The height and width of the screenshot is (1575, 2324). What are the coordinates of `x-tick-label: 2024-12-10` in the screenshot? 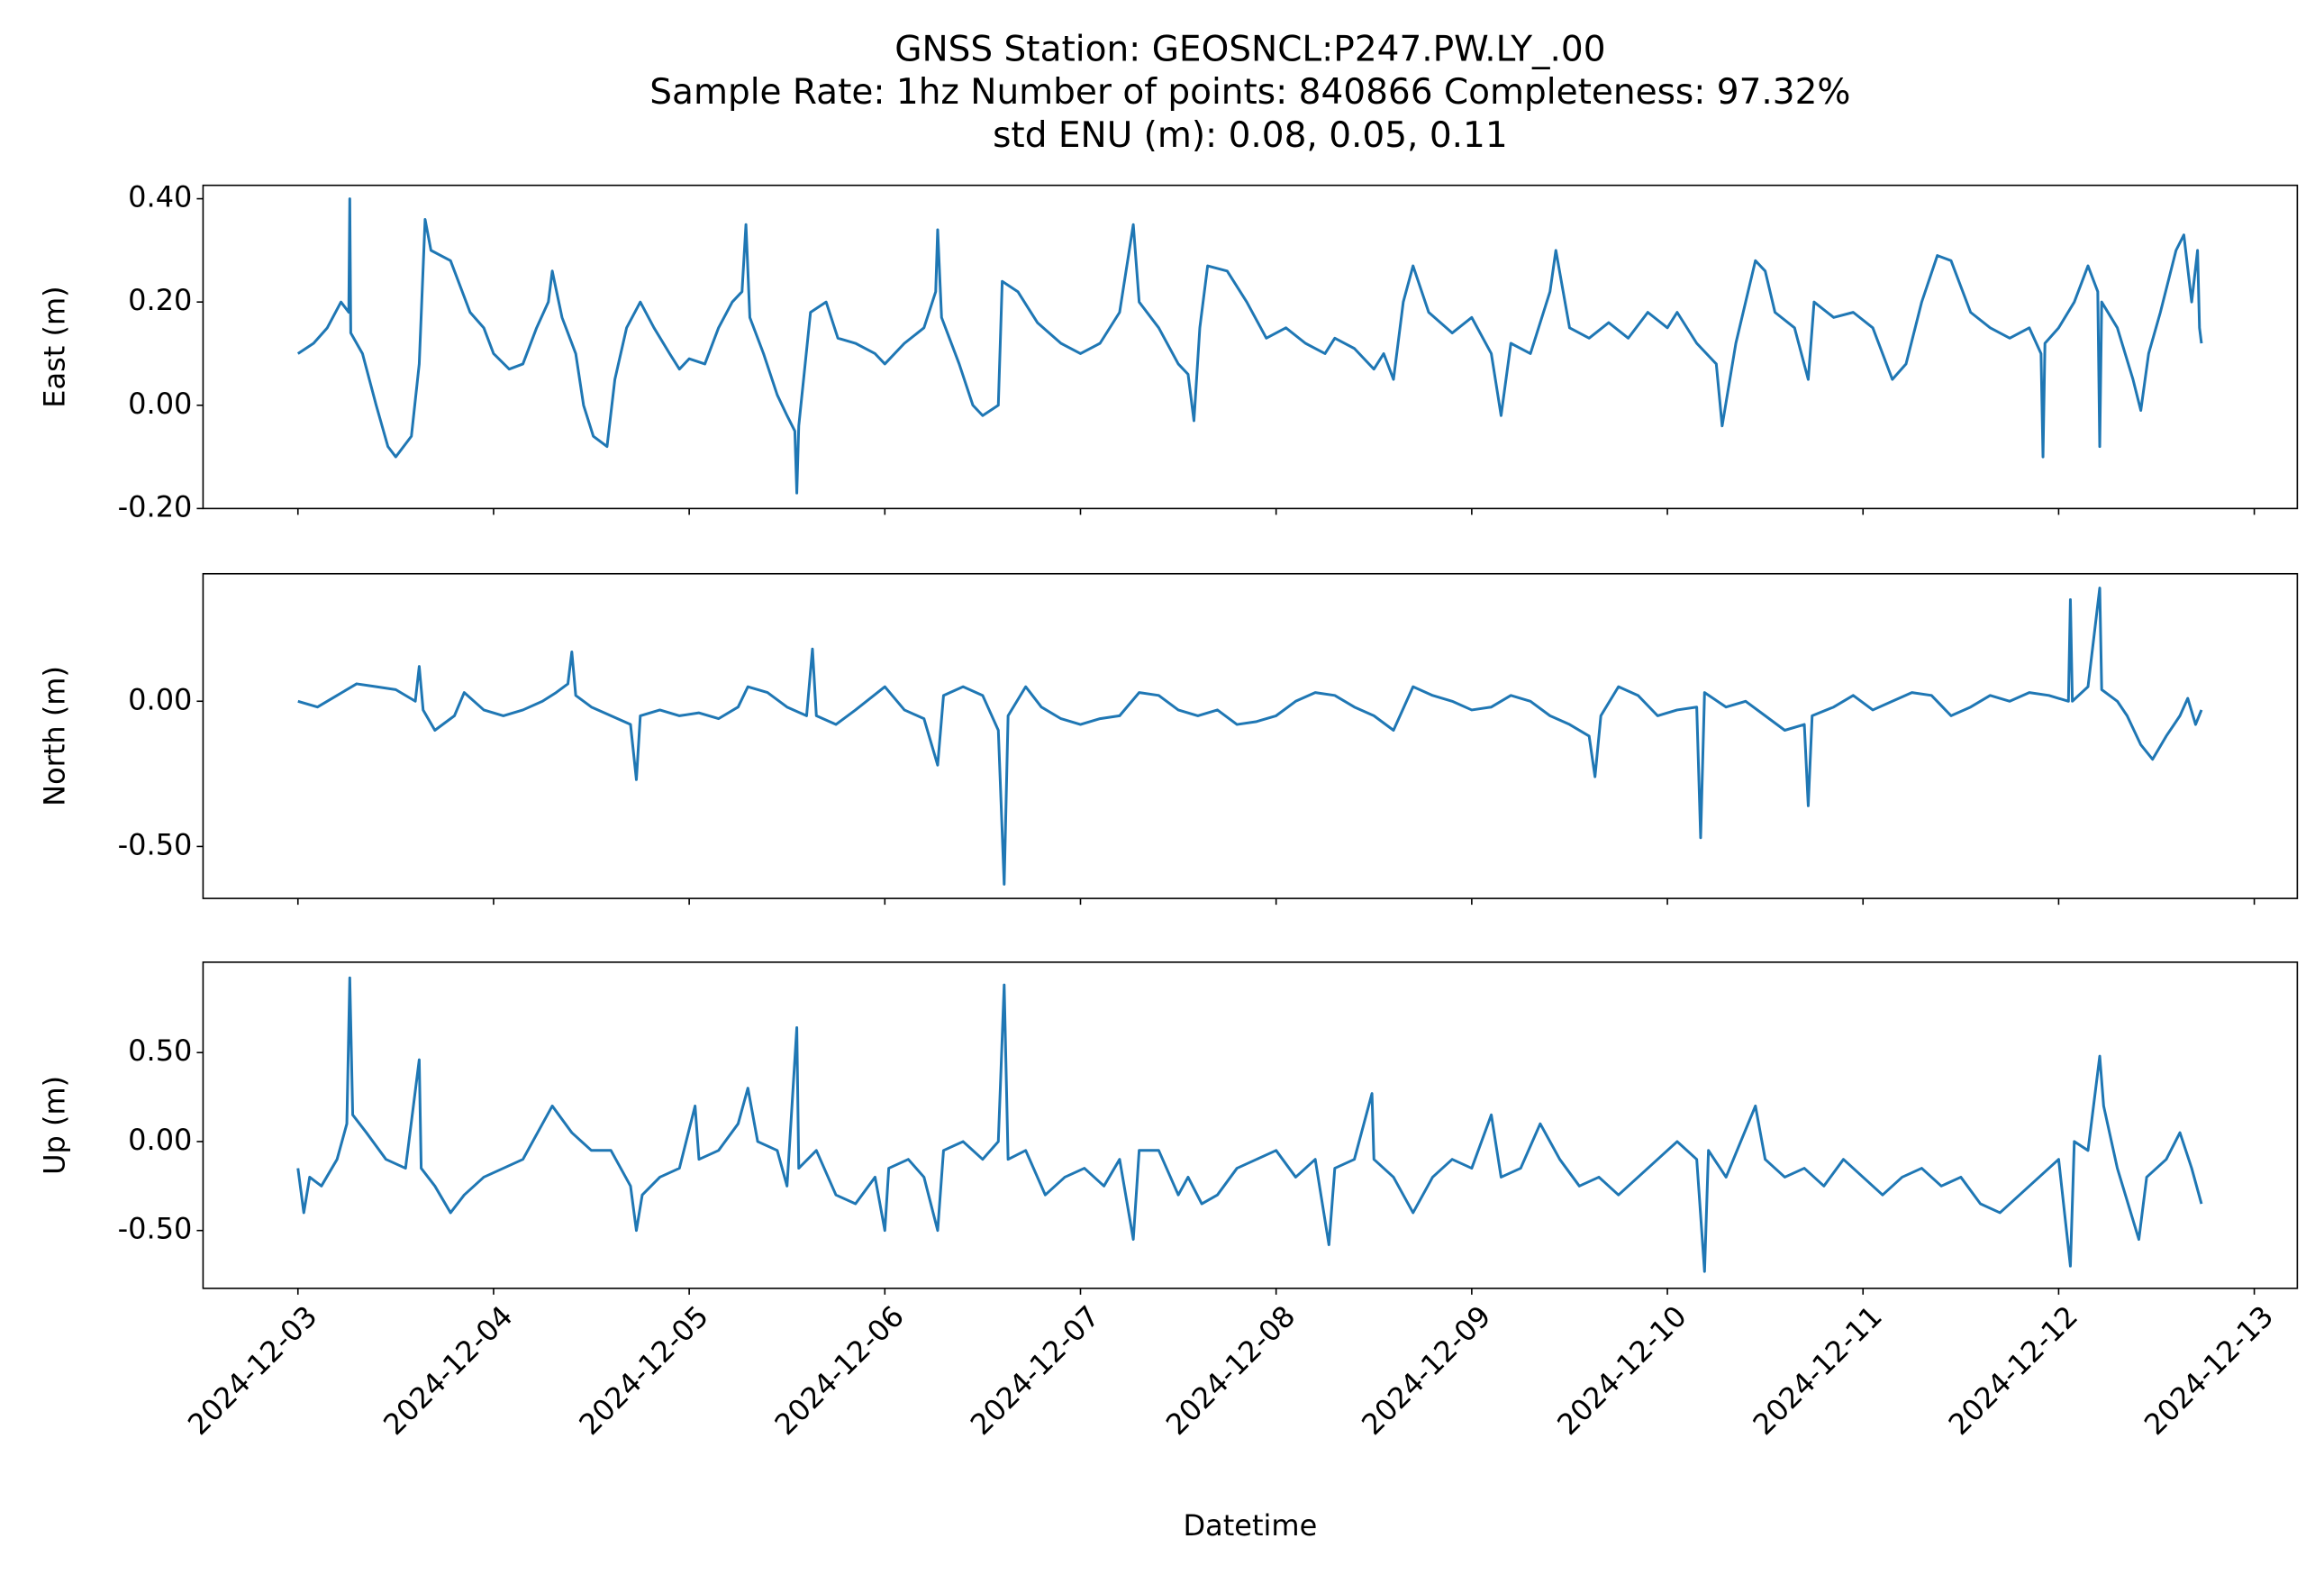 It's located at (1622, 1370).